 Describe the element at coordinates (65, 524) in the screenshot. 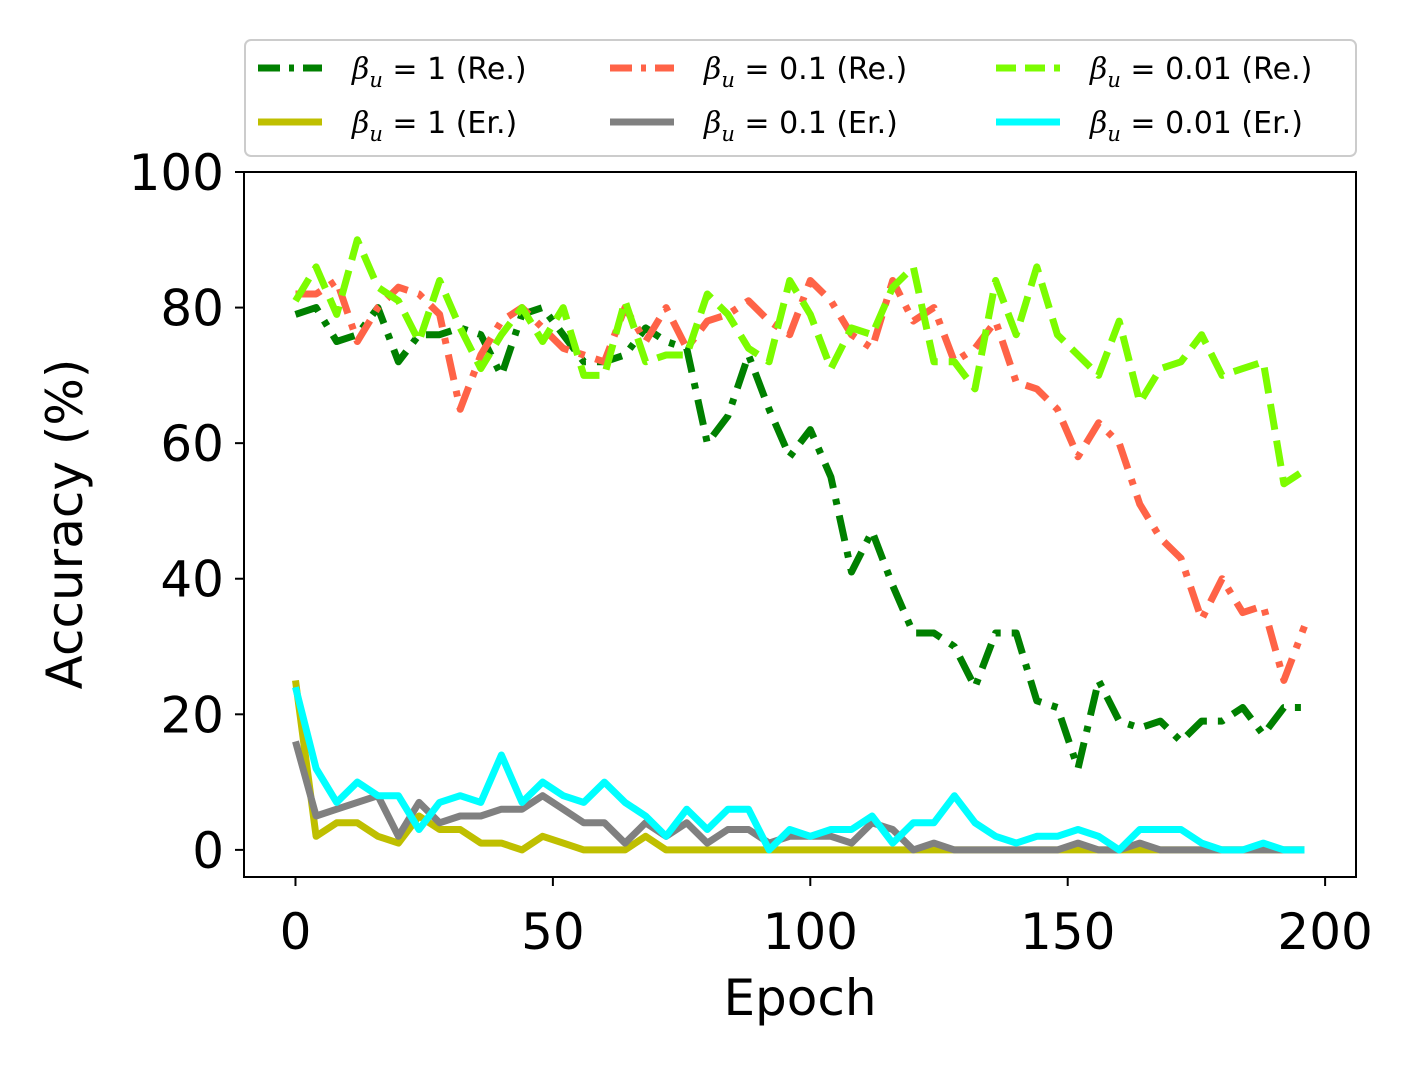

I see `y-axis-label: Accuracy (%)` at that location.